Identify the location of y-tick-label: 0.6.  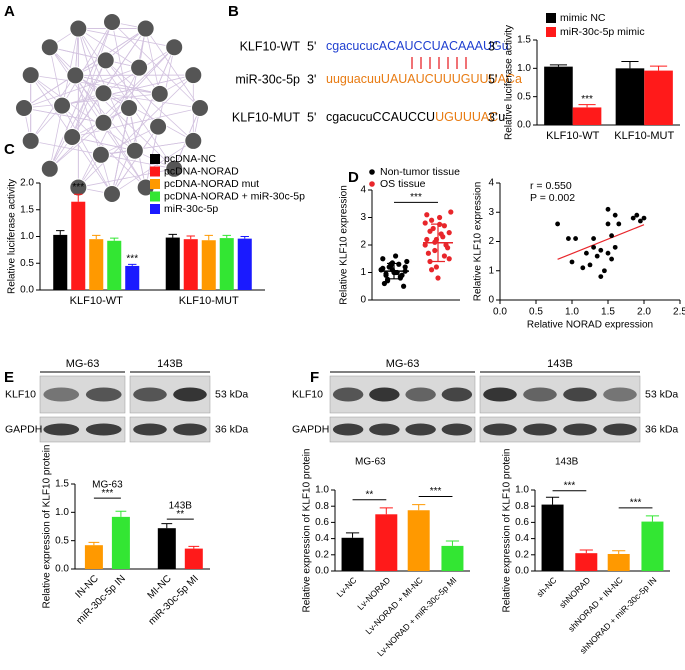
(322, 522).